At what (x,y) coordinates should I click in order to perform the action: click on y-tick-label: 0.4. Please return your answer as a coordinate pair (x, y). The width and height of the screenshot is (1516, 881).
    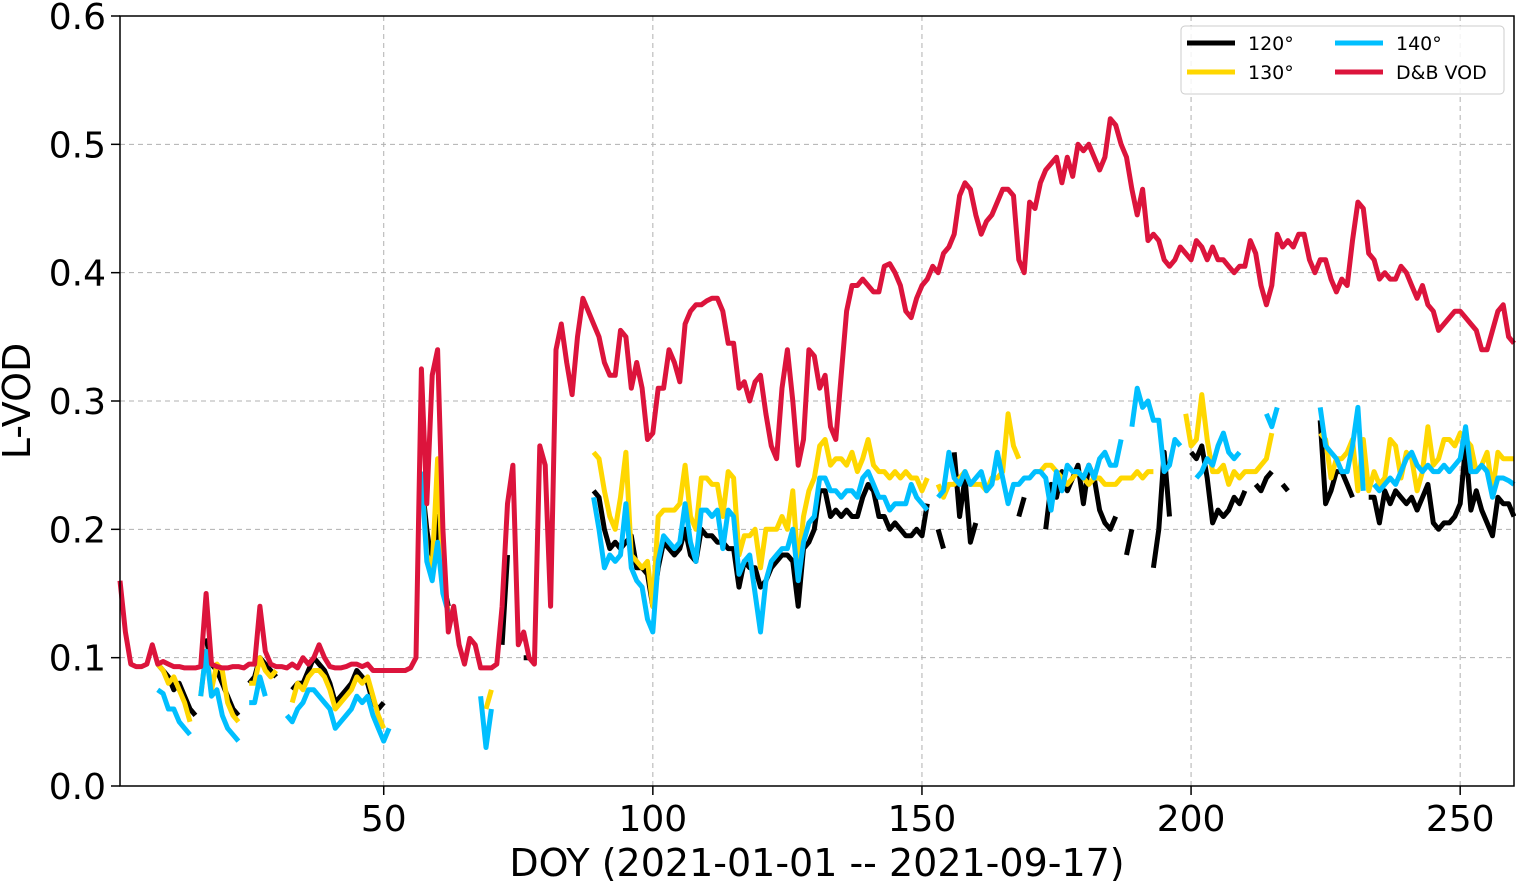
    Looking at the image, I should click on (77, 274).